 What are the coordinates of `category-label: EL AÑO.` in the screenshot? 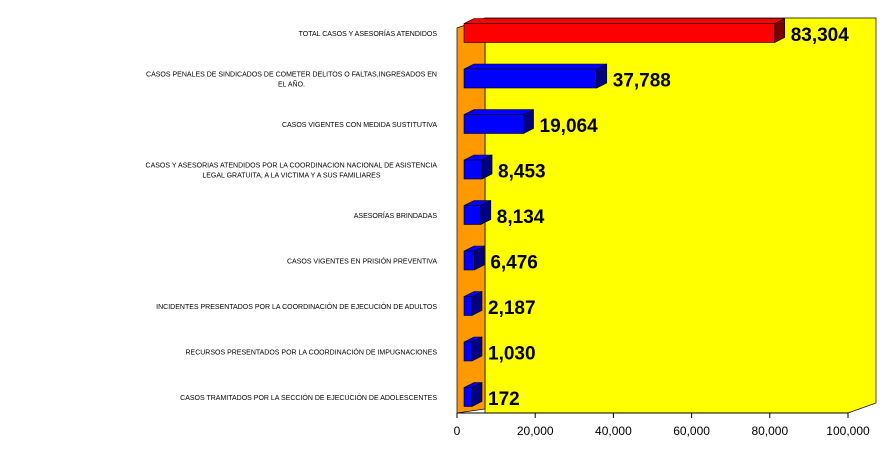 It's located at (291, 84).